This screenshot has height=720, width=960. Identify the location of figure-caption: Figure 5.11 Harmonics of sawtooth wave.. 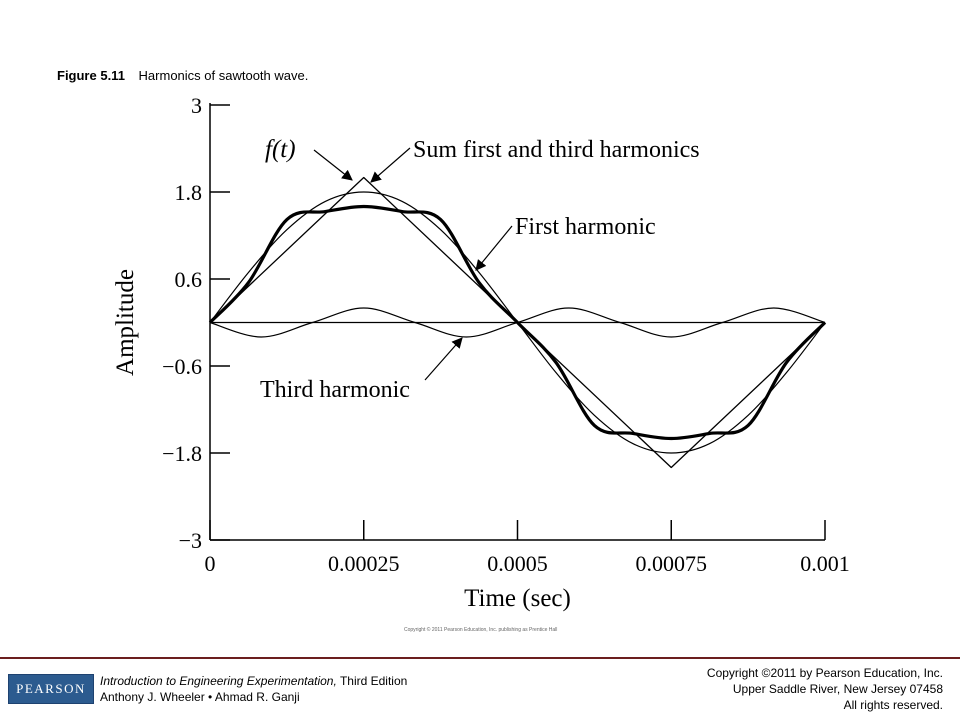
(182, 75).